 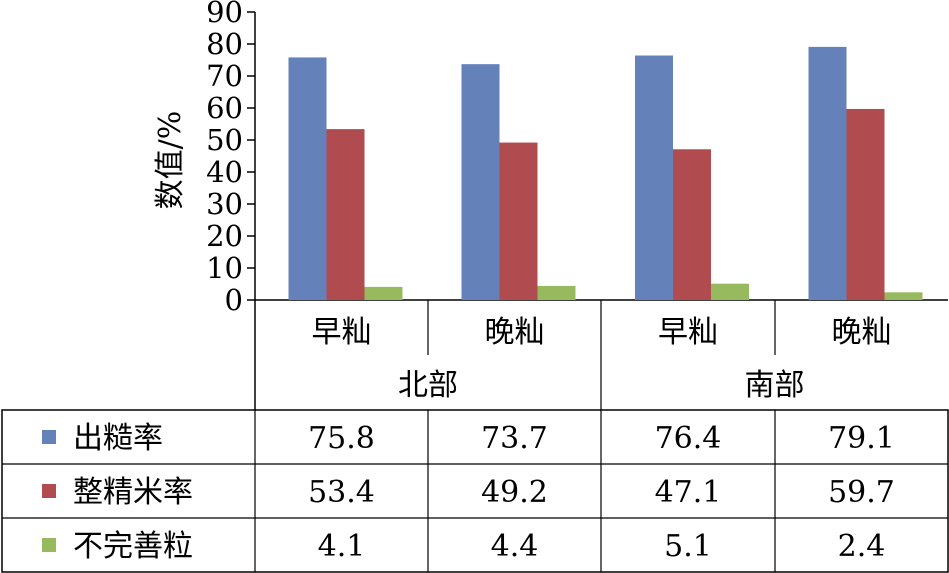 What do you see at coordinates (514, 438) in the screenshot?
I see `data-label: 73.7` at bounding box center [514, 438].